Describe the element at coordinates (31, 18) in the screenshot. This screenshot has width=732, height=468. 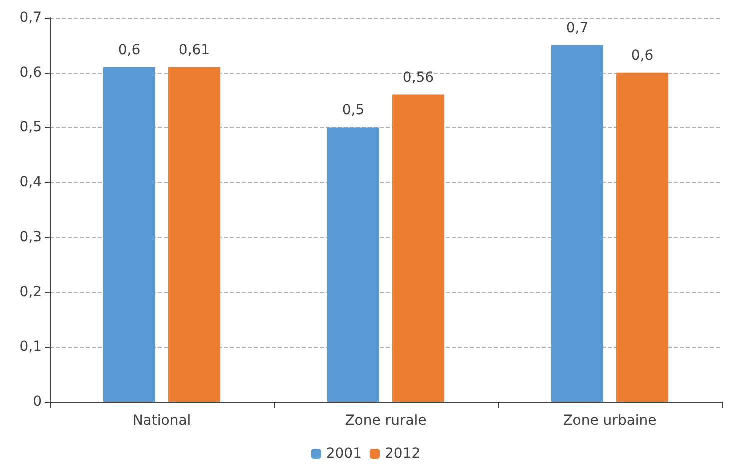
I see `y-tick-label: 0,7` at that location.